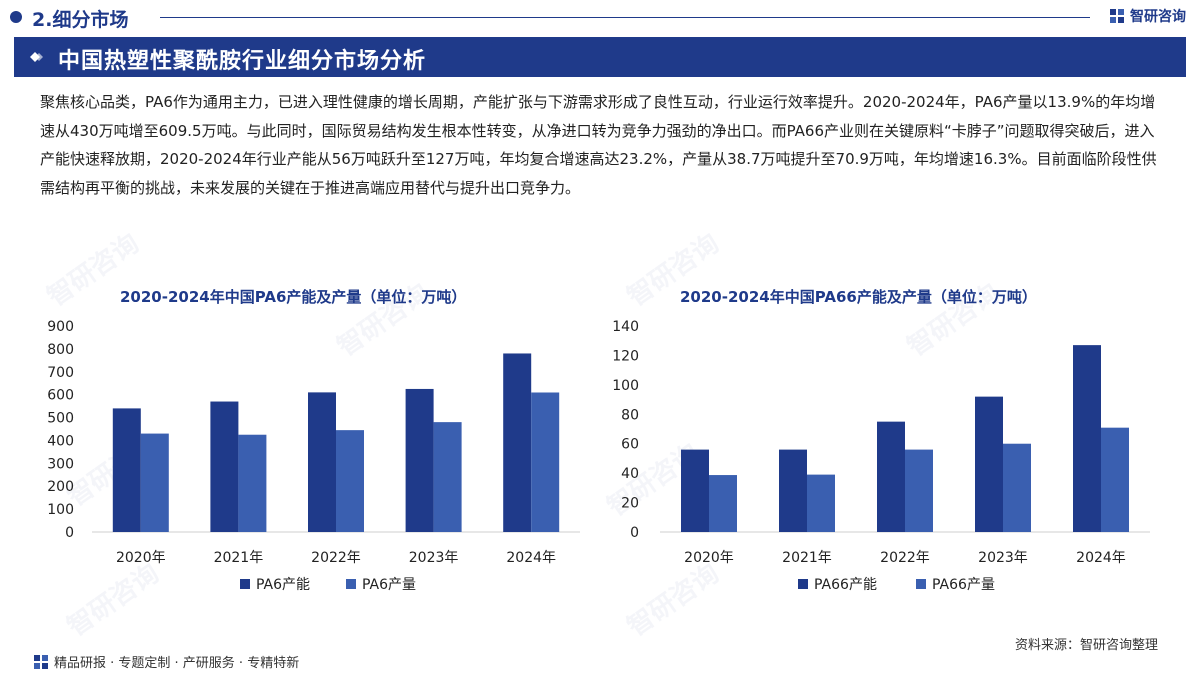 This screenshot has height=675, width=1200. Describe the element at coordinates (283, 585) in the screenshot. I see `legend-label: PA6产能` at that location.